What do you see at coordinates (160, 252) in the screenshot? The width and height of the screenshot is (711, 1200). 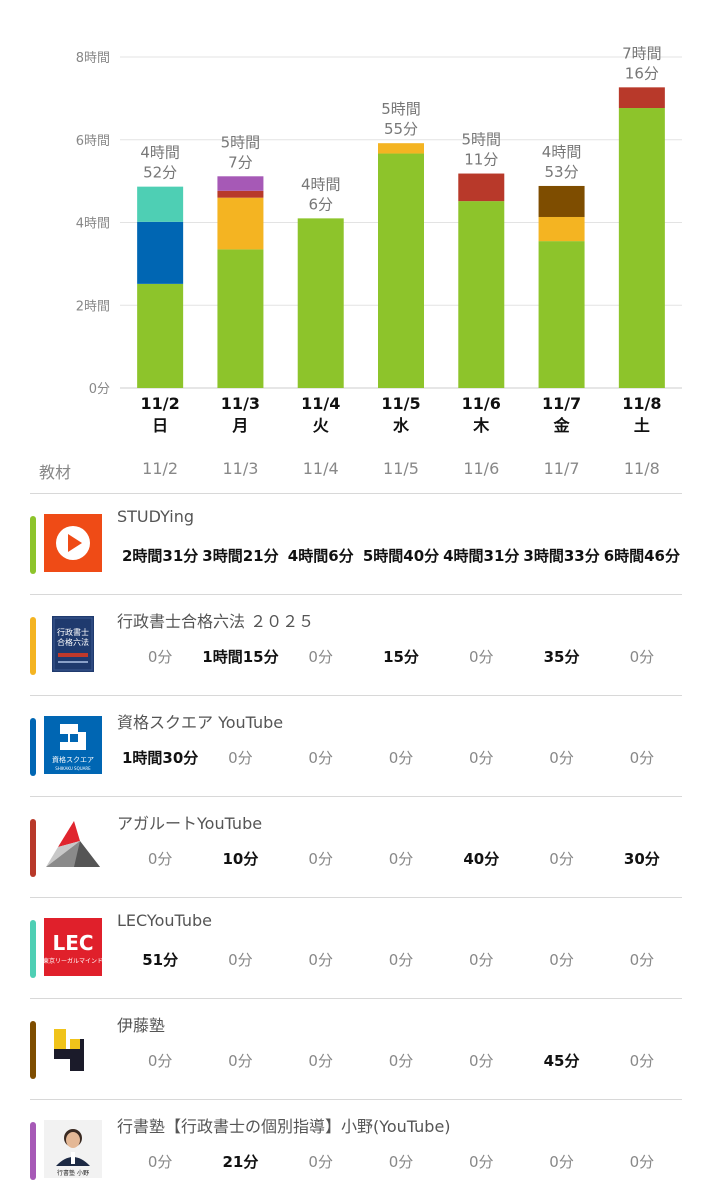 I see `bar-segment-11/2-2` at bounding box center [160, 252].